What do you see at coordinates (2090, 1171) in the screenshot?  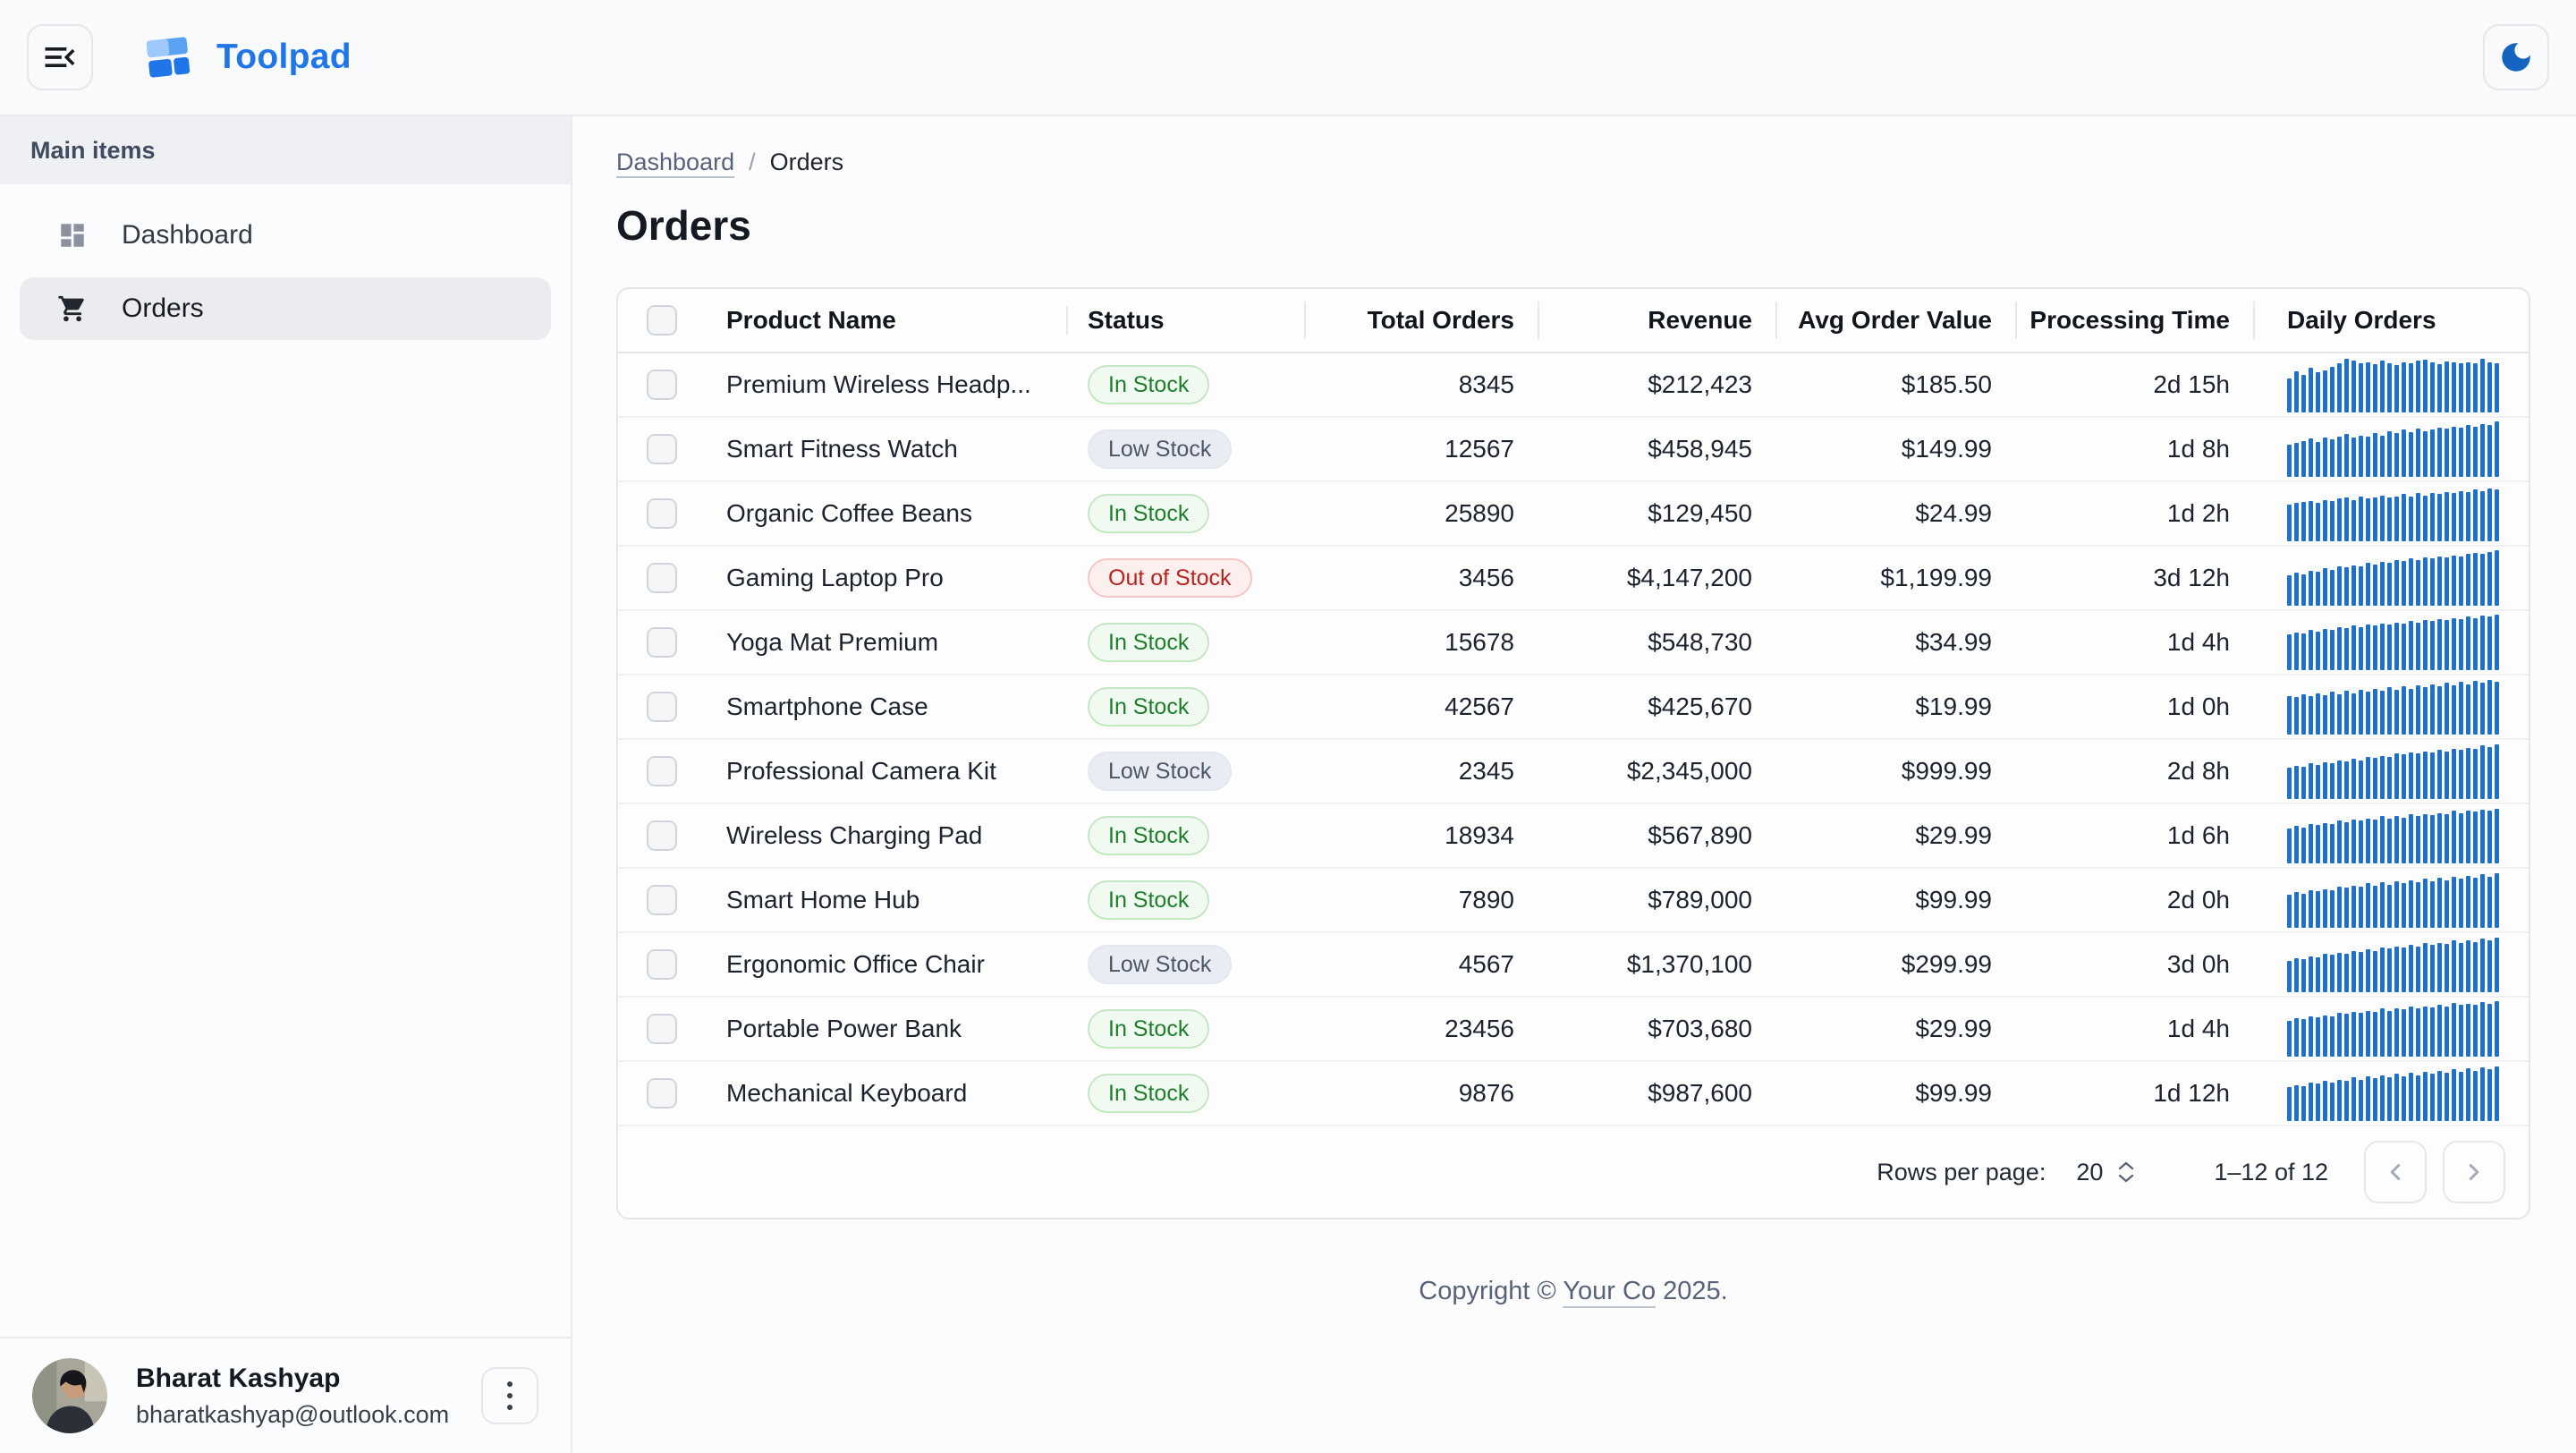 I see `rows-per-page-value: 20` at bounding box center [2090, 1171].